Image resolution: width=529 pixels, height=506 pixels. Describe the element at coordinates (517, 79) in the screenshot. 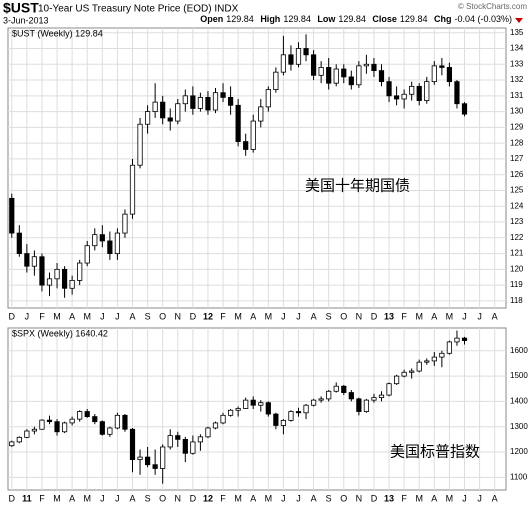

I see `y-tick-label: 132` at that location.